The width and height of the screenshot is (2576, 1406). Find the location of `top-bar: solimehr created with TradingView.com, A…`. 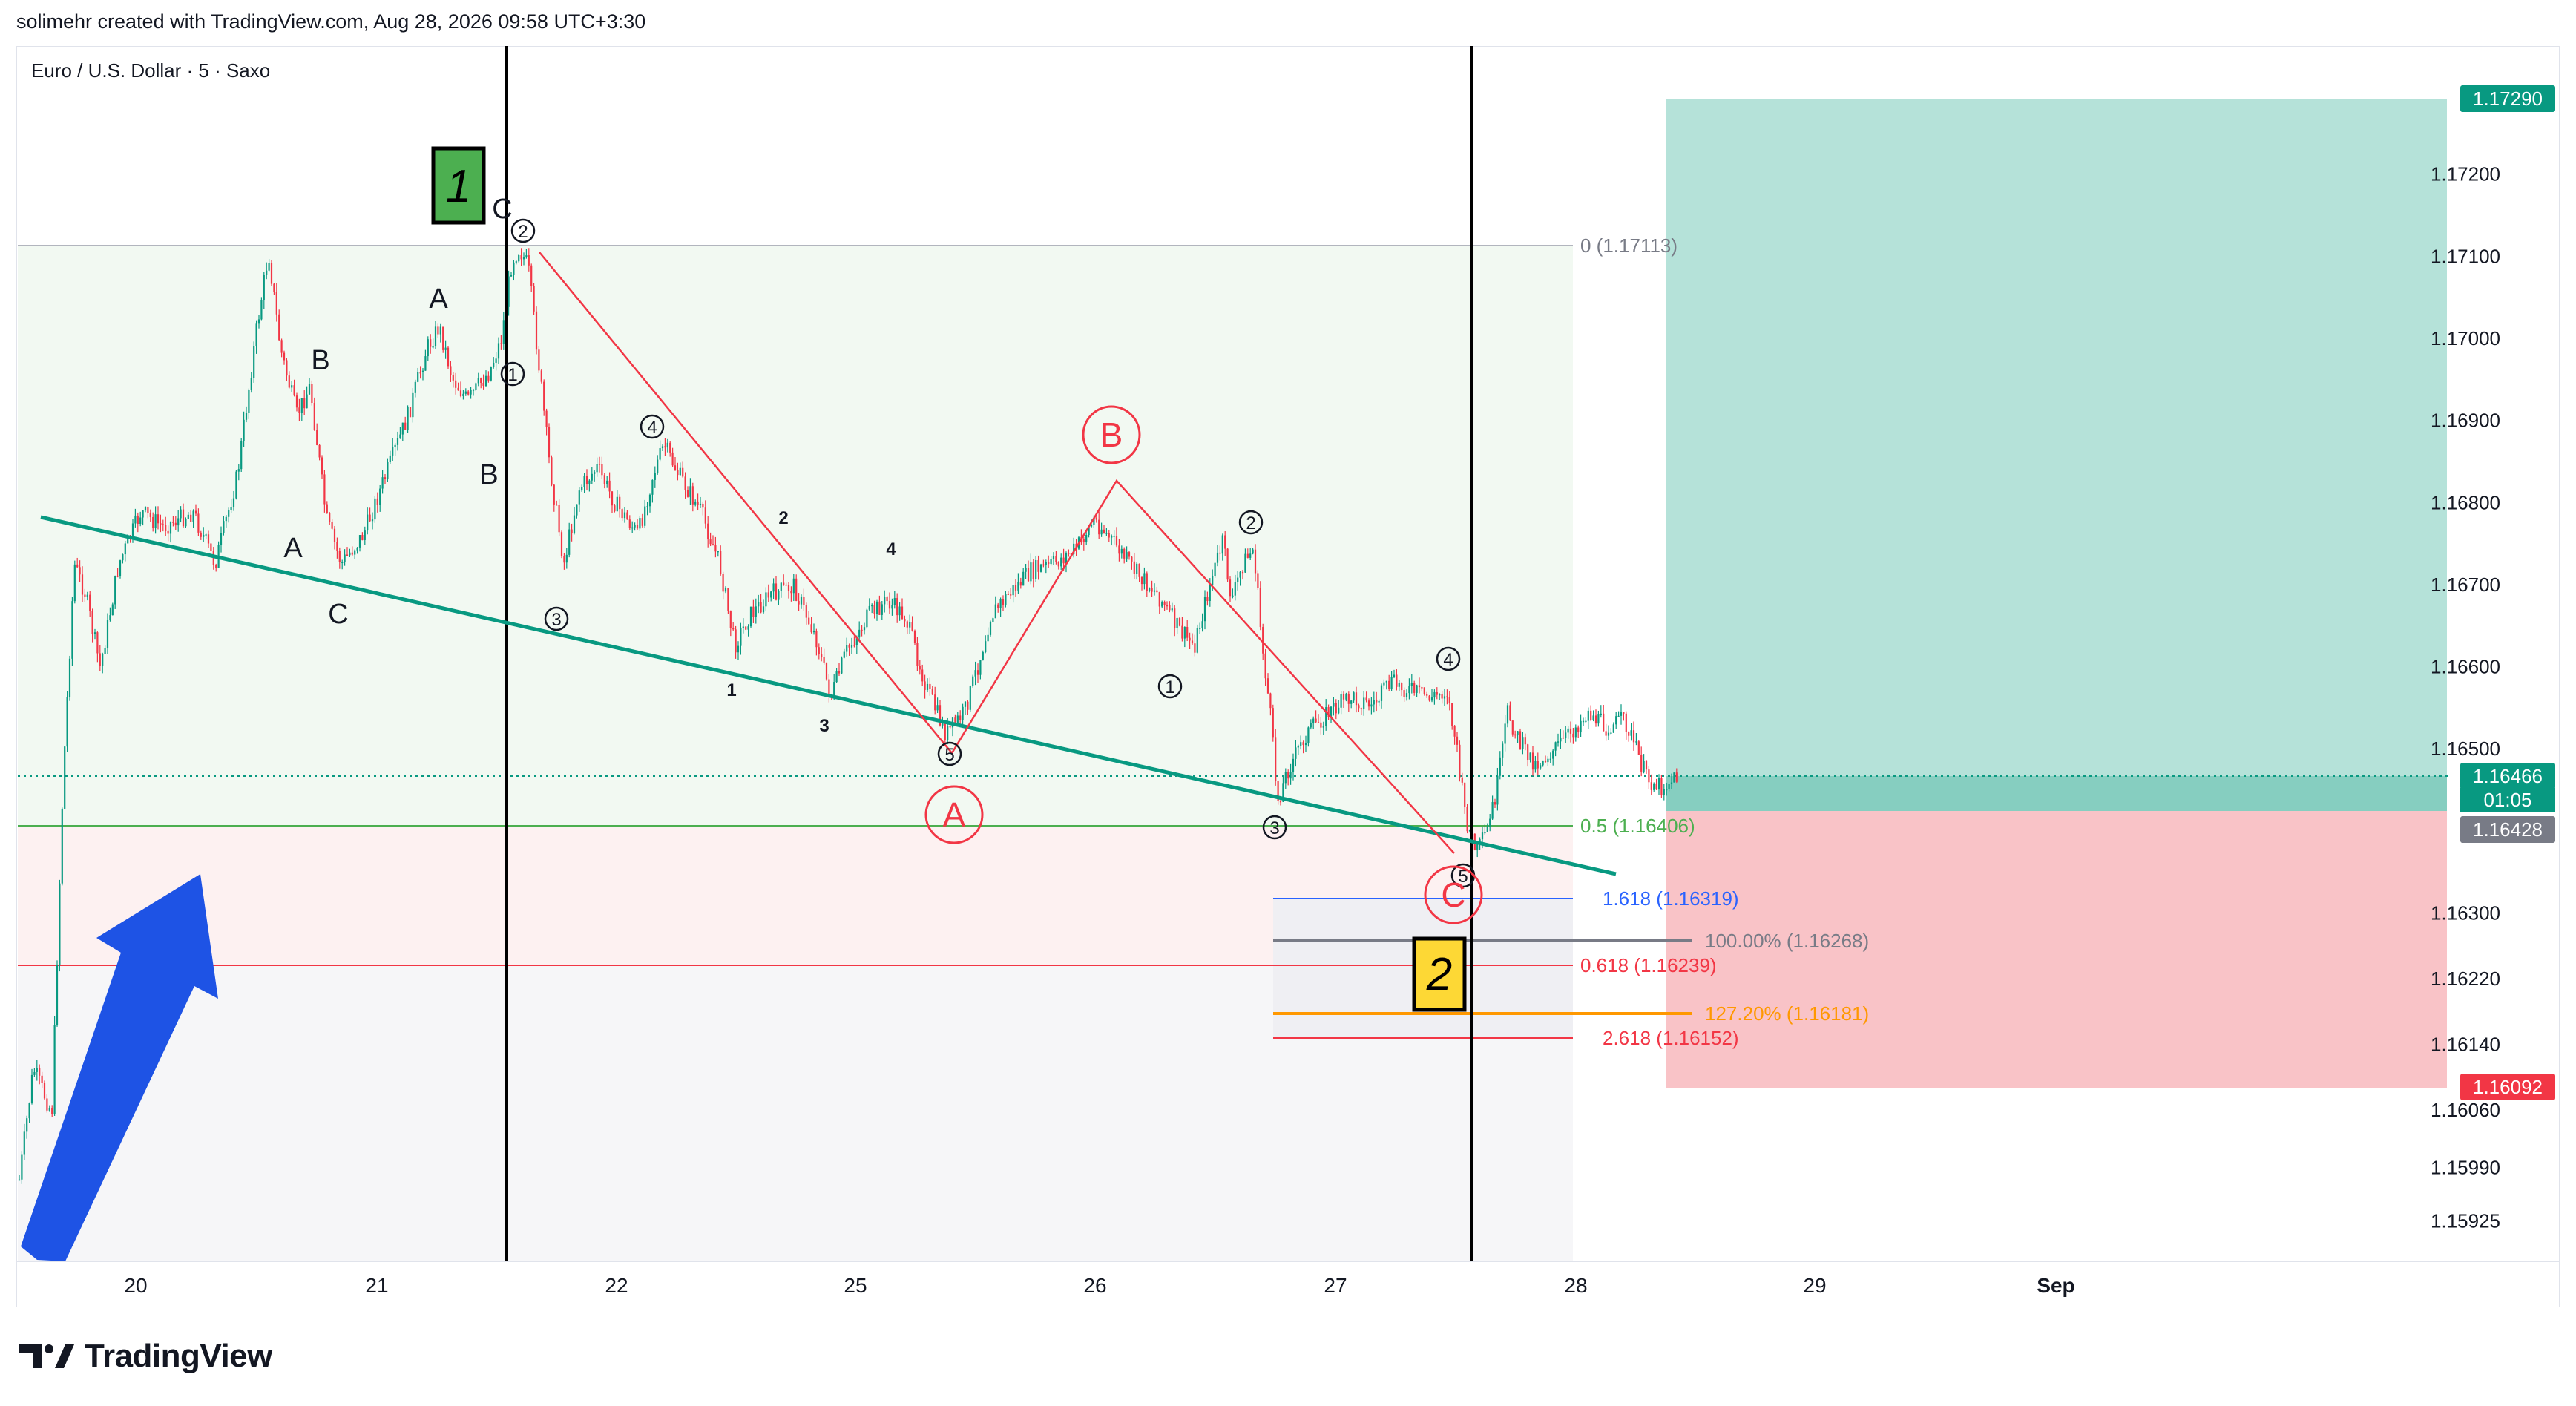

top-bar: solimehr created with TradingView.com, A… is located at coordinates (1288, 22).